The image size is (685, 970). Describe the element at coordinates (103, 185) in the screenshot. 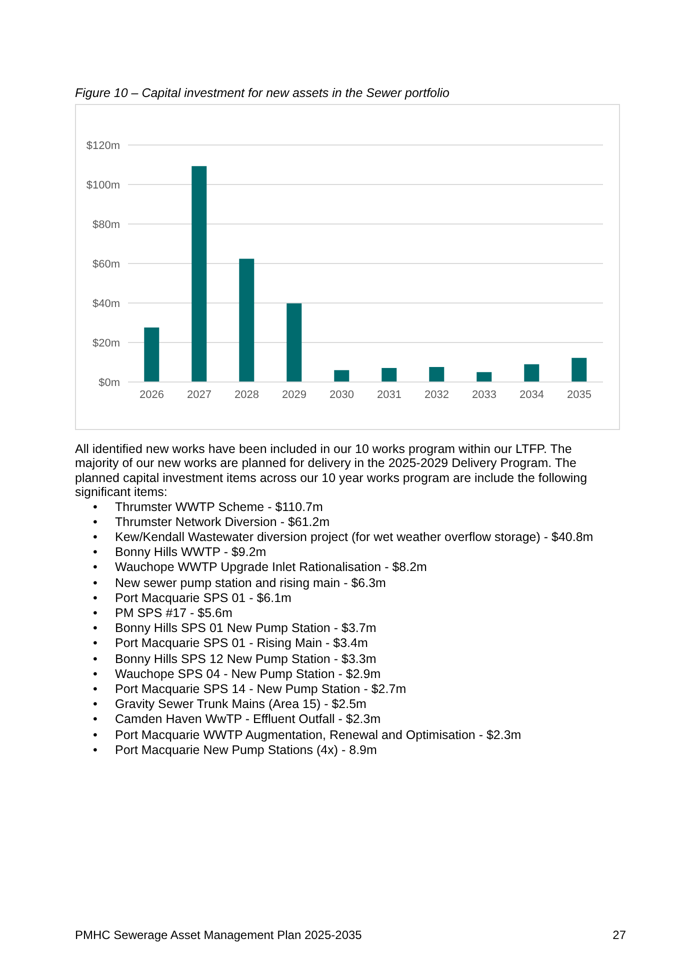

I see `y-tick-label: $100m` at that location.